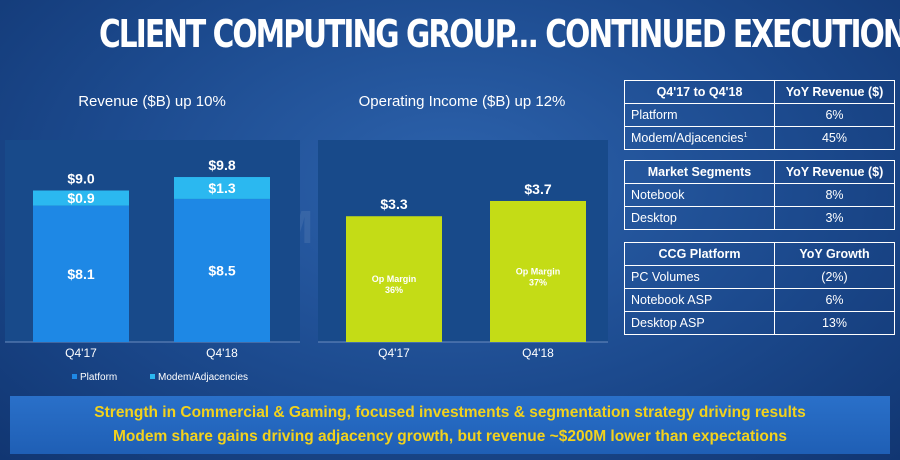 The image size is (900, 460). I want to click on table-cell-label: Modem/Adjacencies1, so click(699, 138).